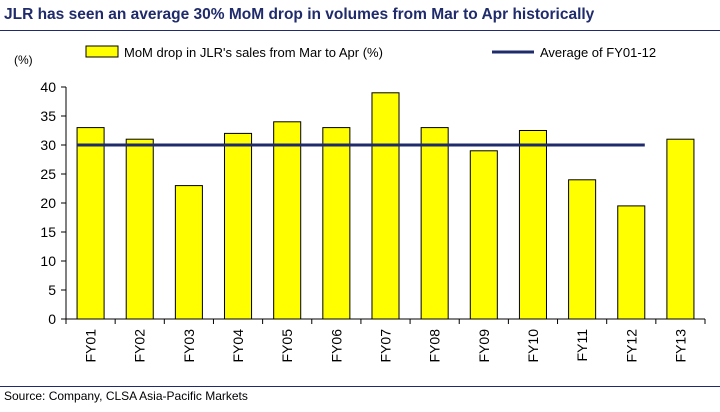 The width and height of the screenshot is (720, 412). Describe the element at coordinates (532, 225) in the screenshot. I see `bar-fy10` at that location.